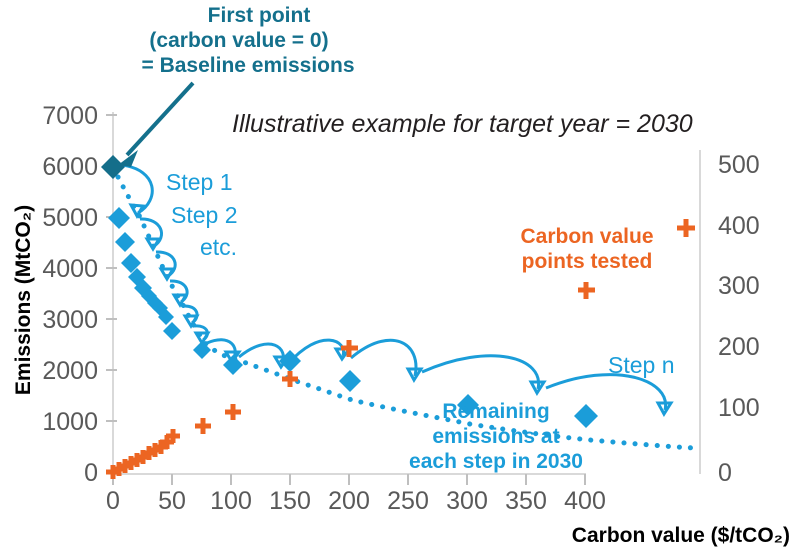  What do you see at coordinates (70, 294) in the screenshot?
I see `y-axis-left-labels: 7000 6000 5000 4000 3000 2000 1000 0` at bounding box center [70, 294].